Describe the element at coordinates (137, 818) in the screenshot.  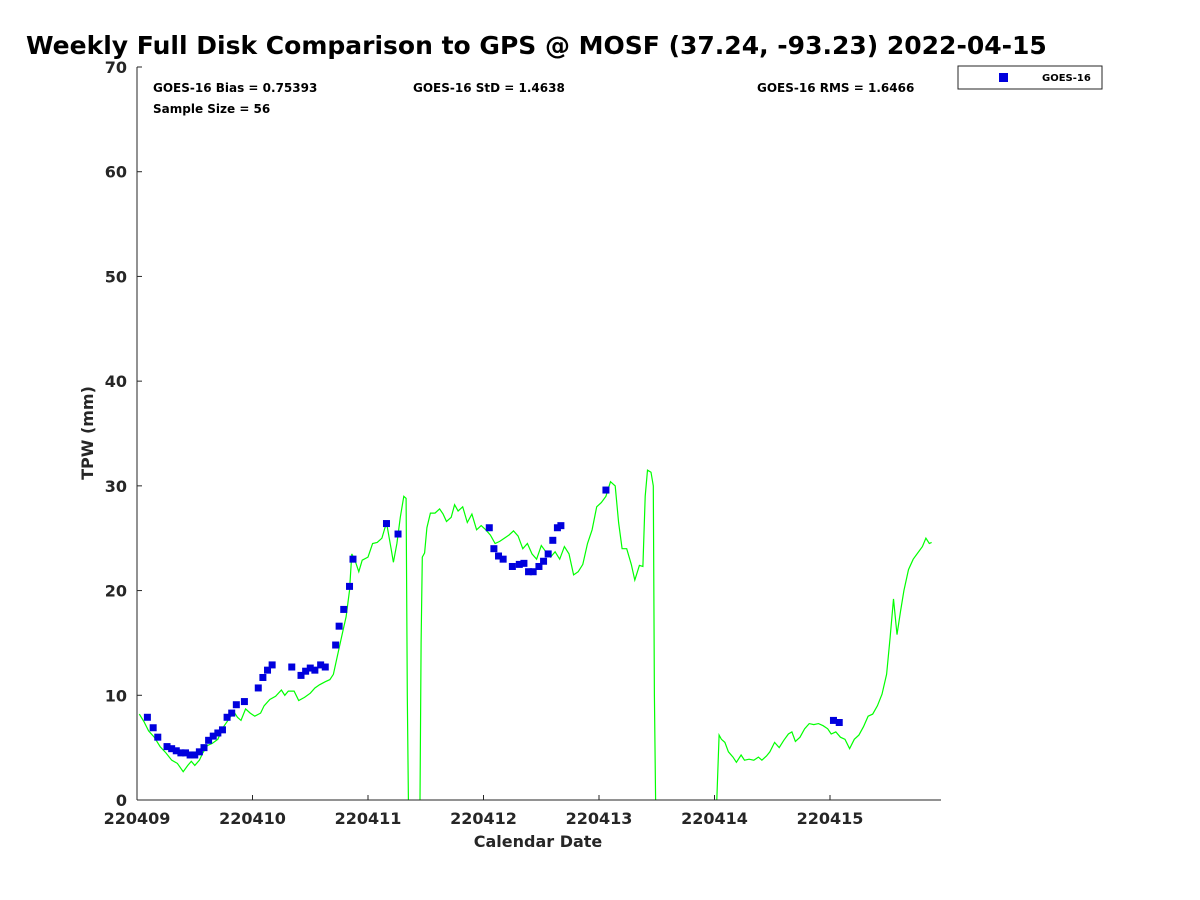
I see `x-tick-label: 220409` at that location.